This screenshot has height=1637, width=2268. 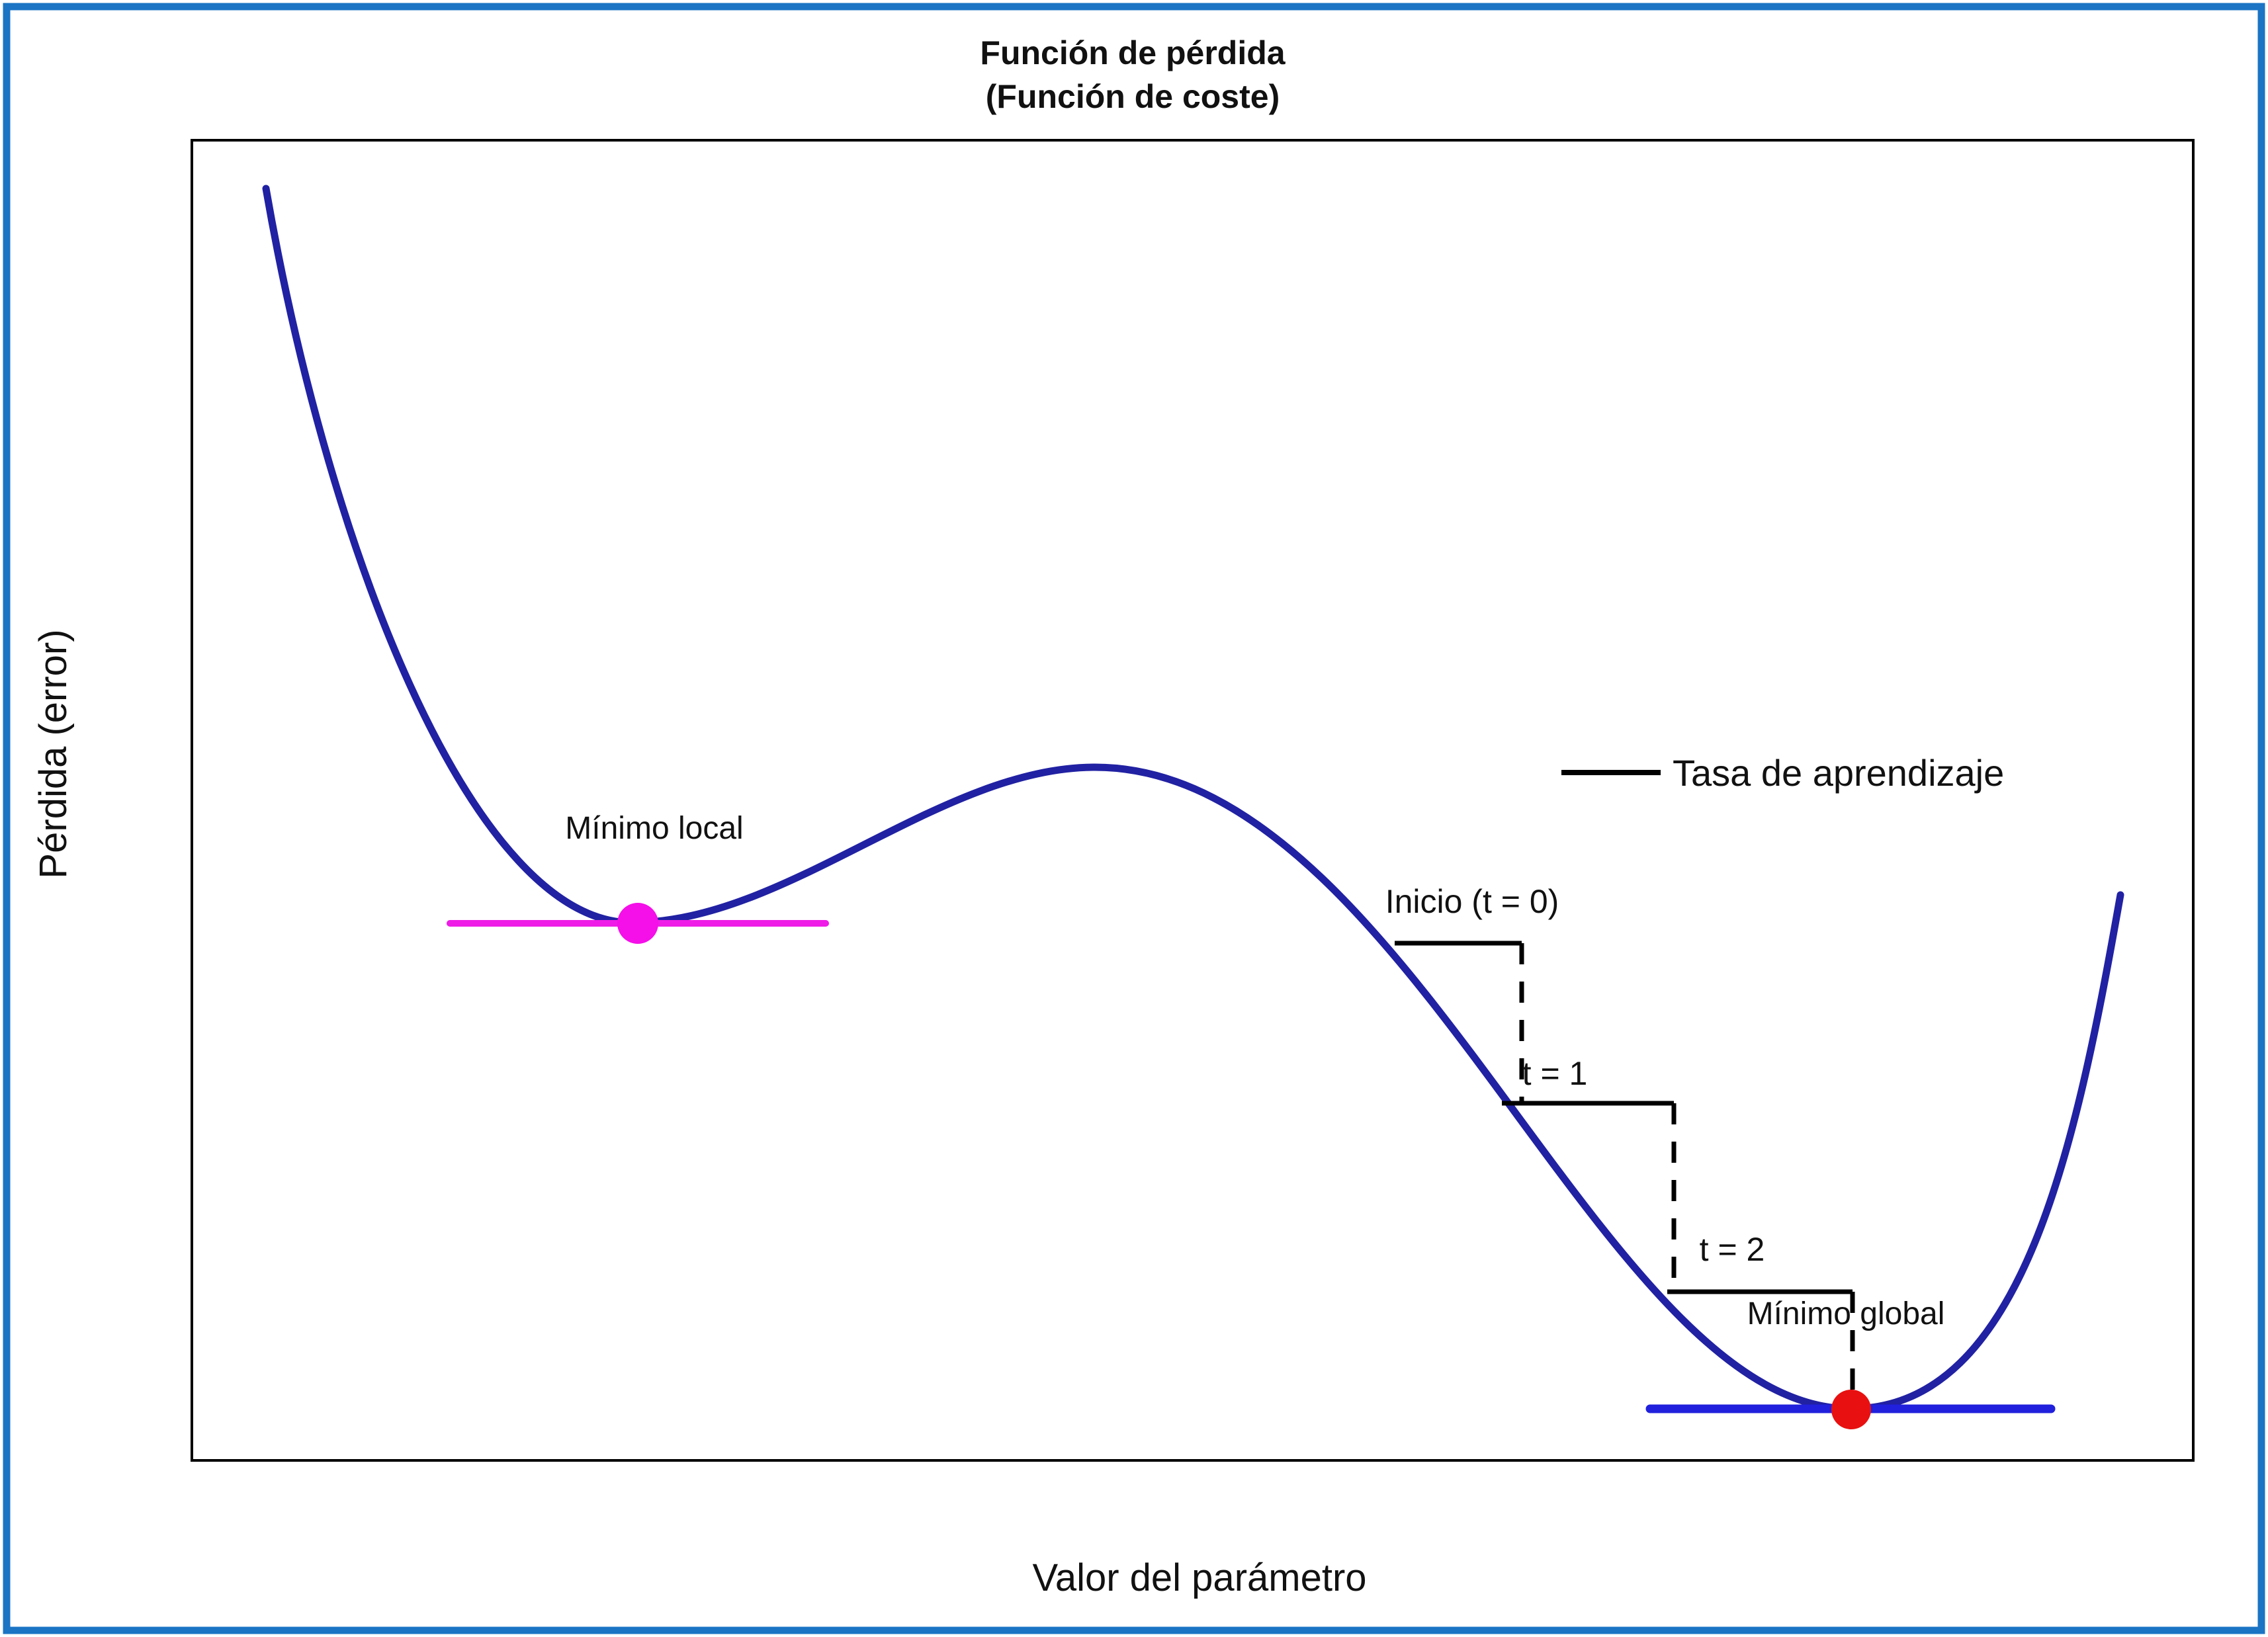 I want to click on start-t0-label: Inicio (t = 0), so click(x=1472, y=901).